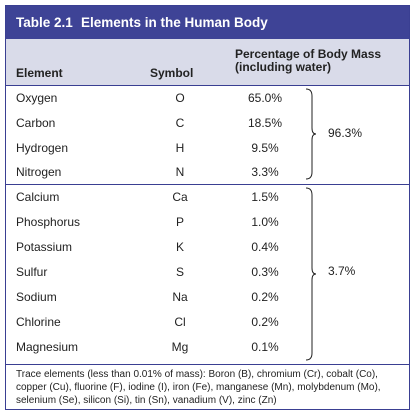 The width and height of the screenshot is (416, 416). Describe the element at coordinates (345, 133) in the screenshot. I see `group-total-major: 96.3%` at that location.